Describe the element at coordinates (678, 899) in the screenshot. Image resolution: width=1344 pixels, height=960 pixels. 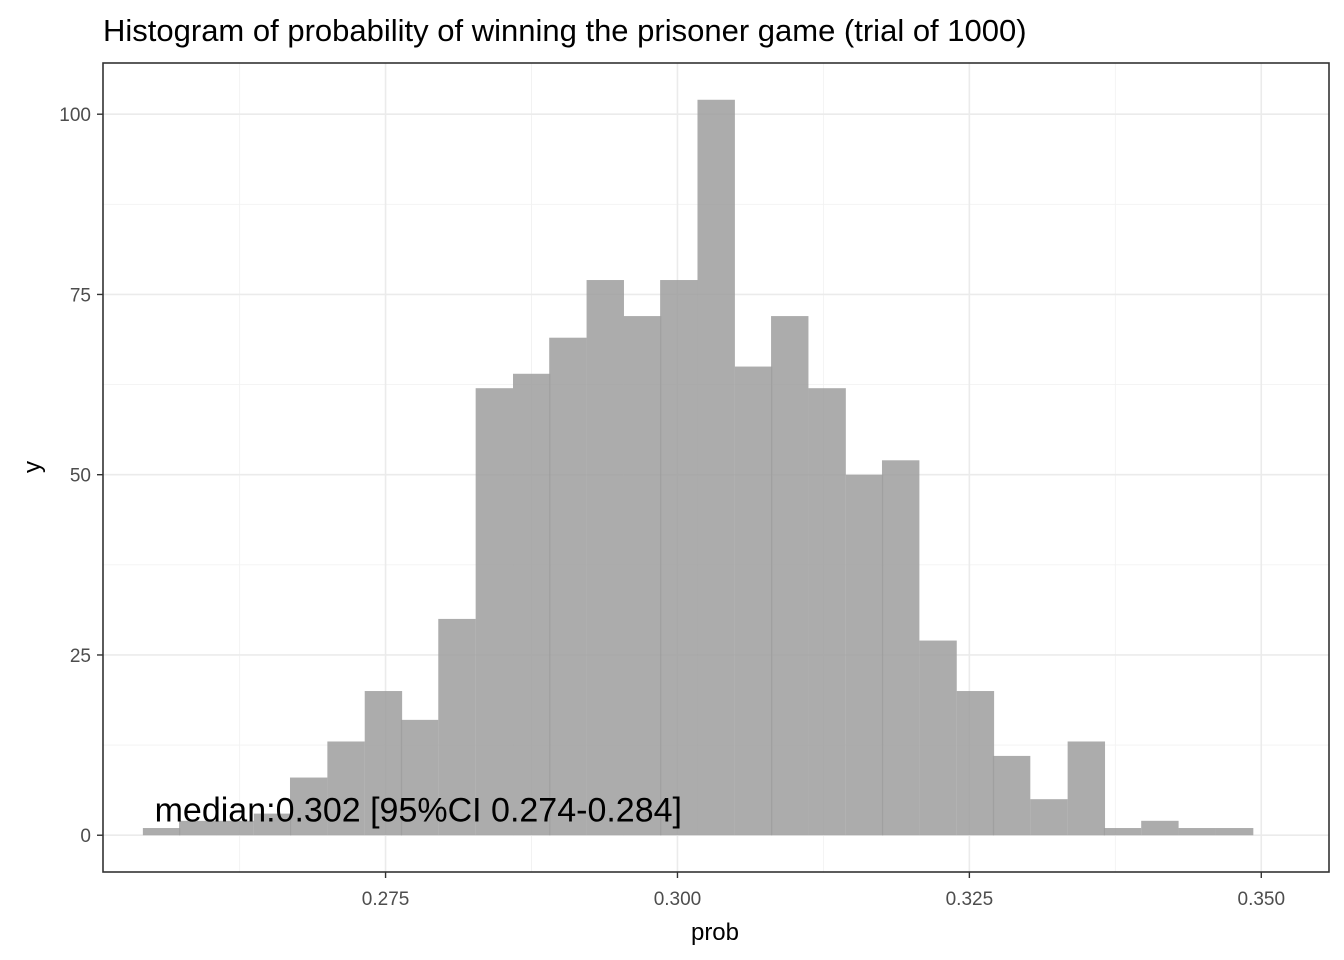
I see `x-tick-label: 0.300` at that location.